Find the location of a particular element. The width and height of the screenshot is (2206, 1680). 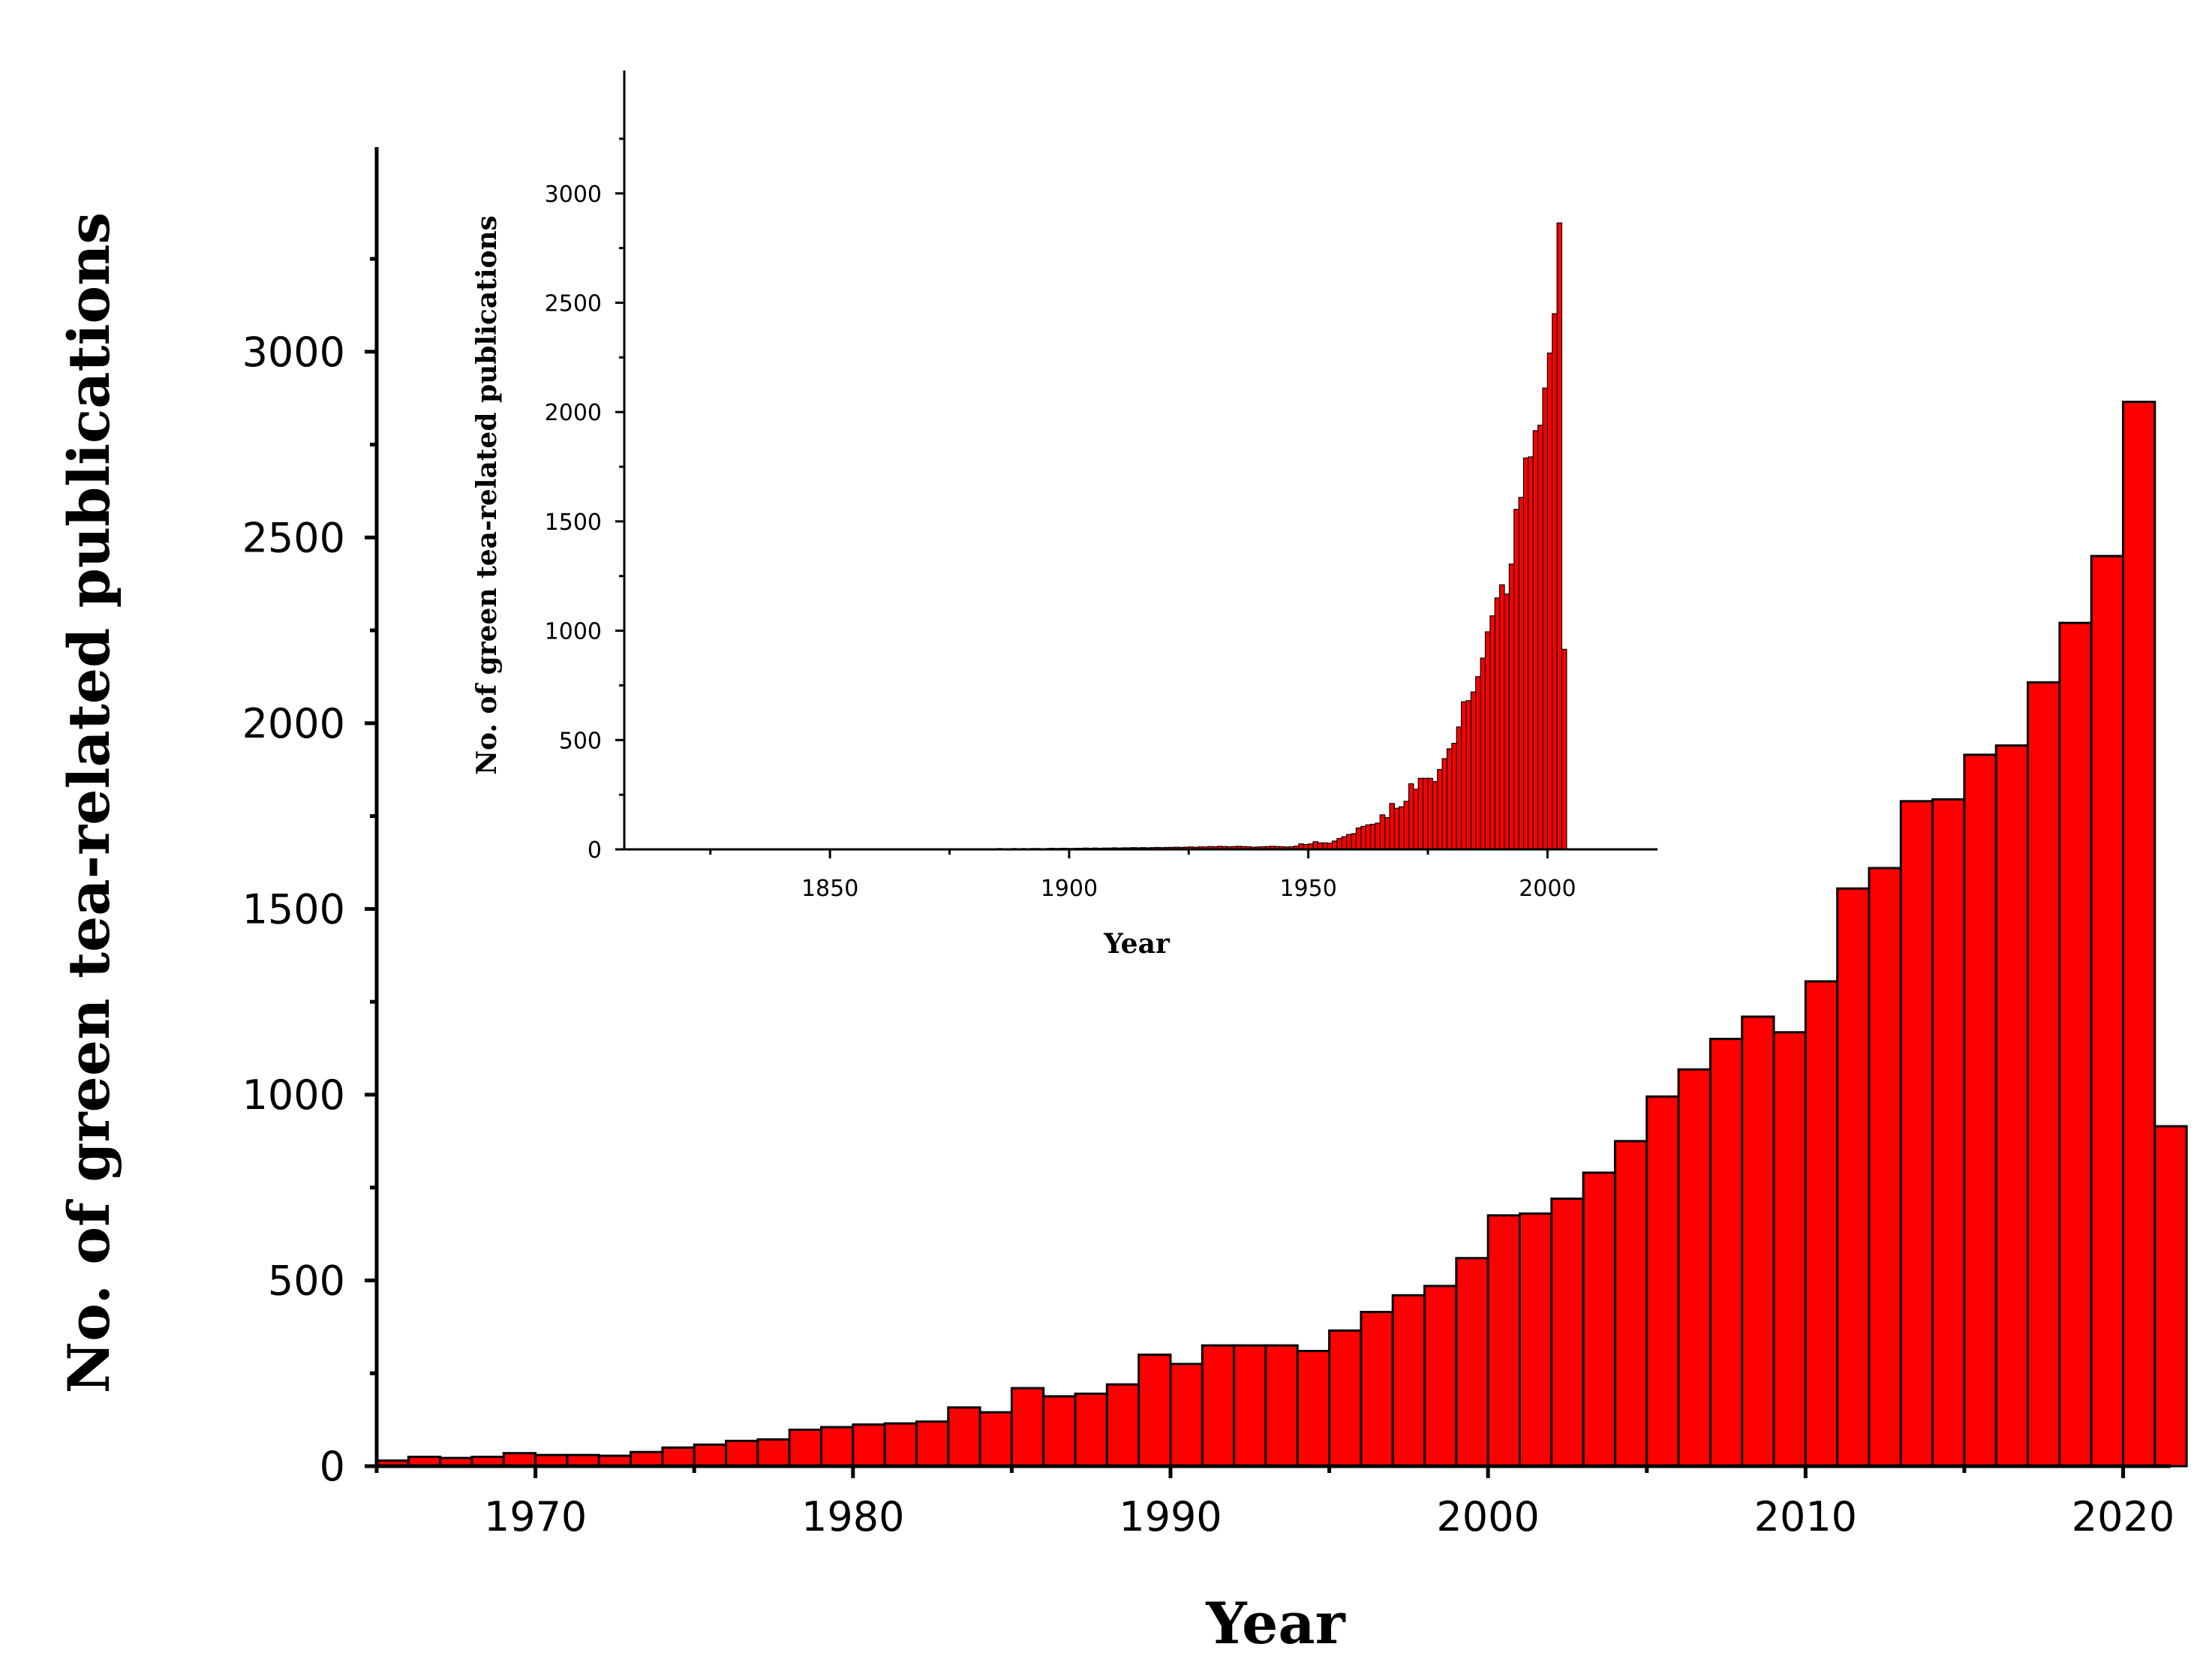

x-tick-label: 2020 is located at coordinates (2123, 1516).